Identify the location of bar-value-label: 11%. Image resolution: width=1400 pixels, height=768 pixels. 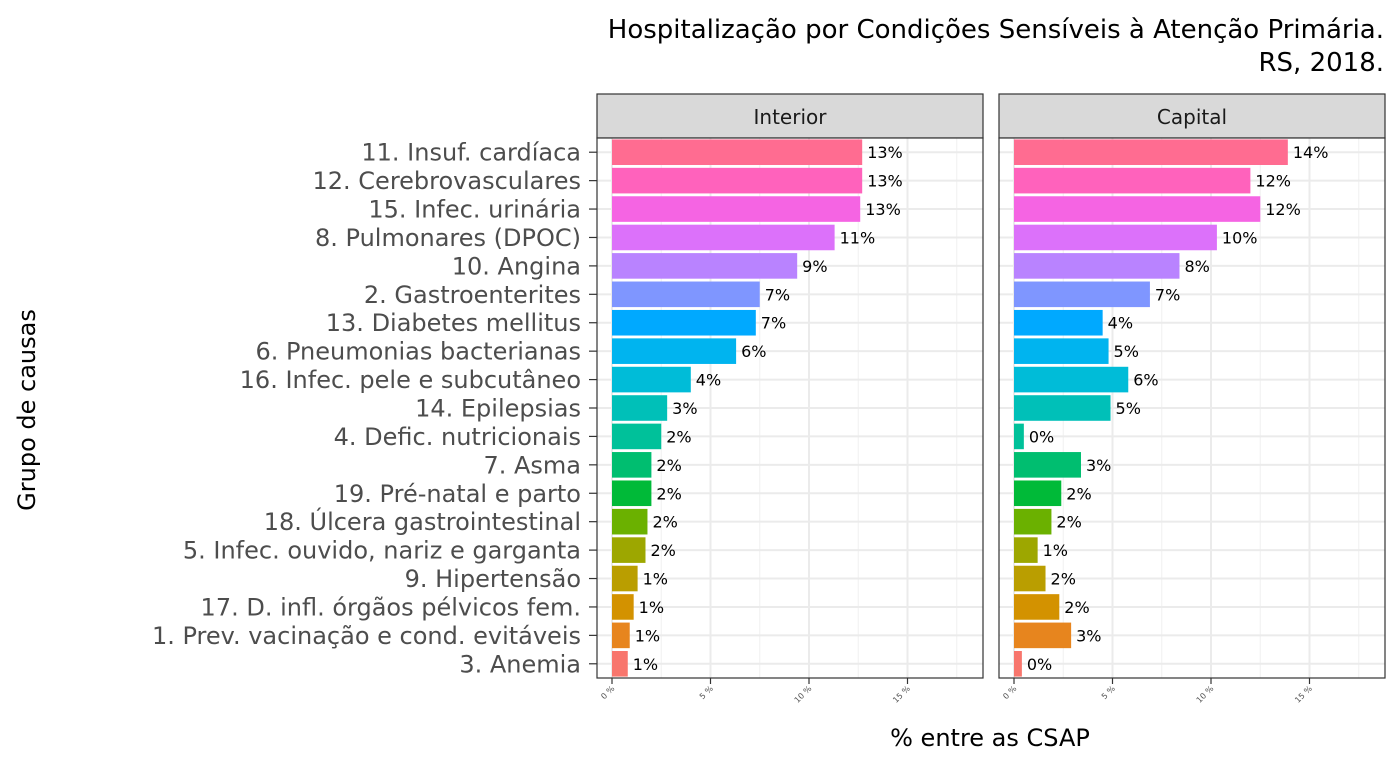
(858, 237).